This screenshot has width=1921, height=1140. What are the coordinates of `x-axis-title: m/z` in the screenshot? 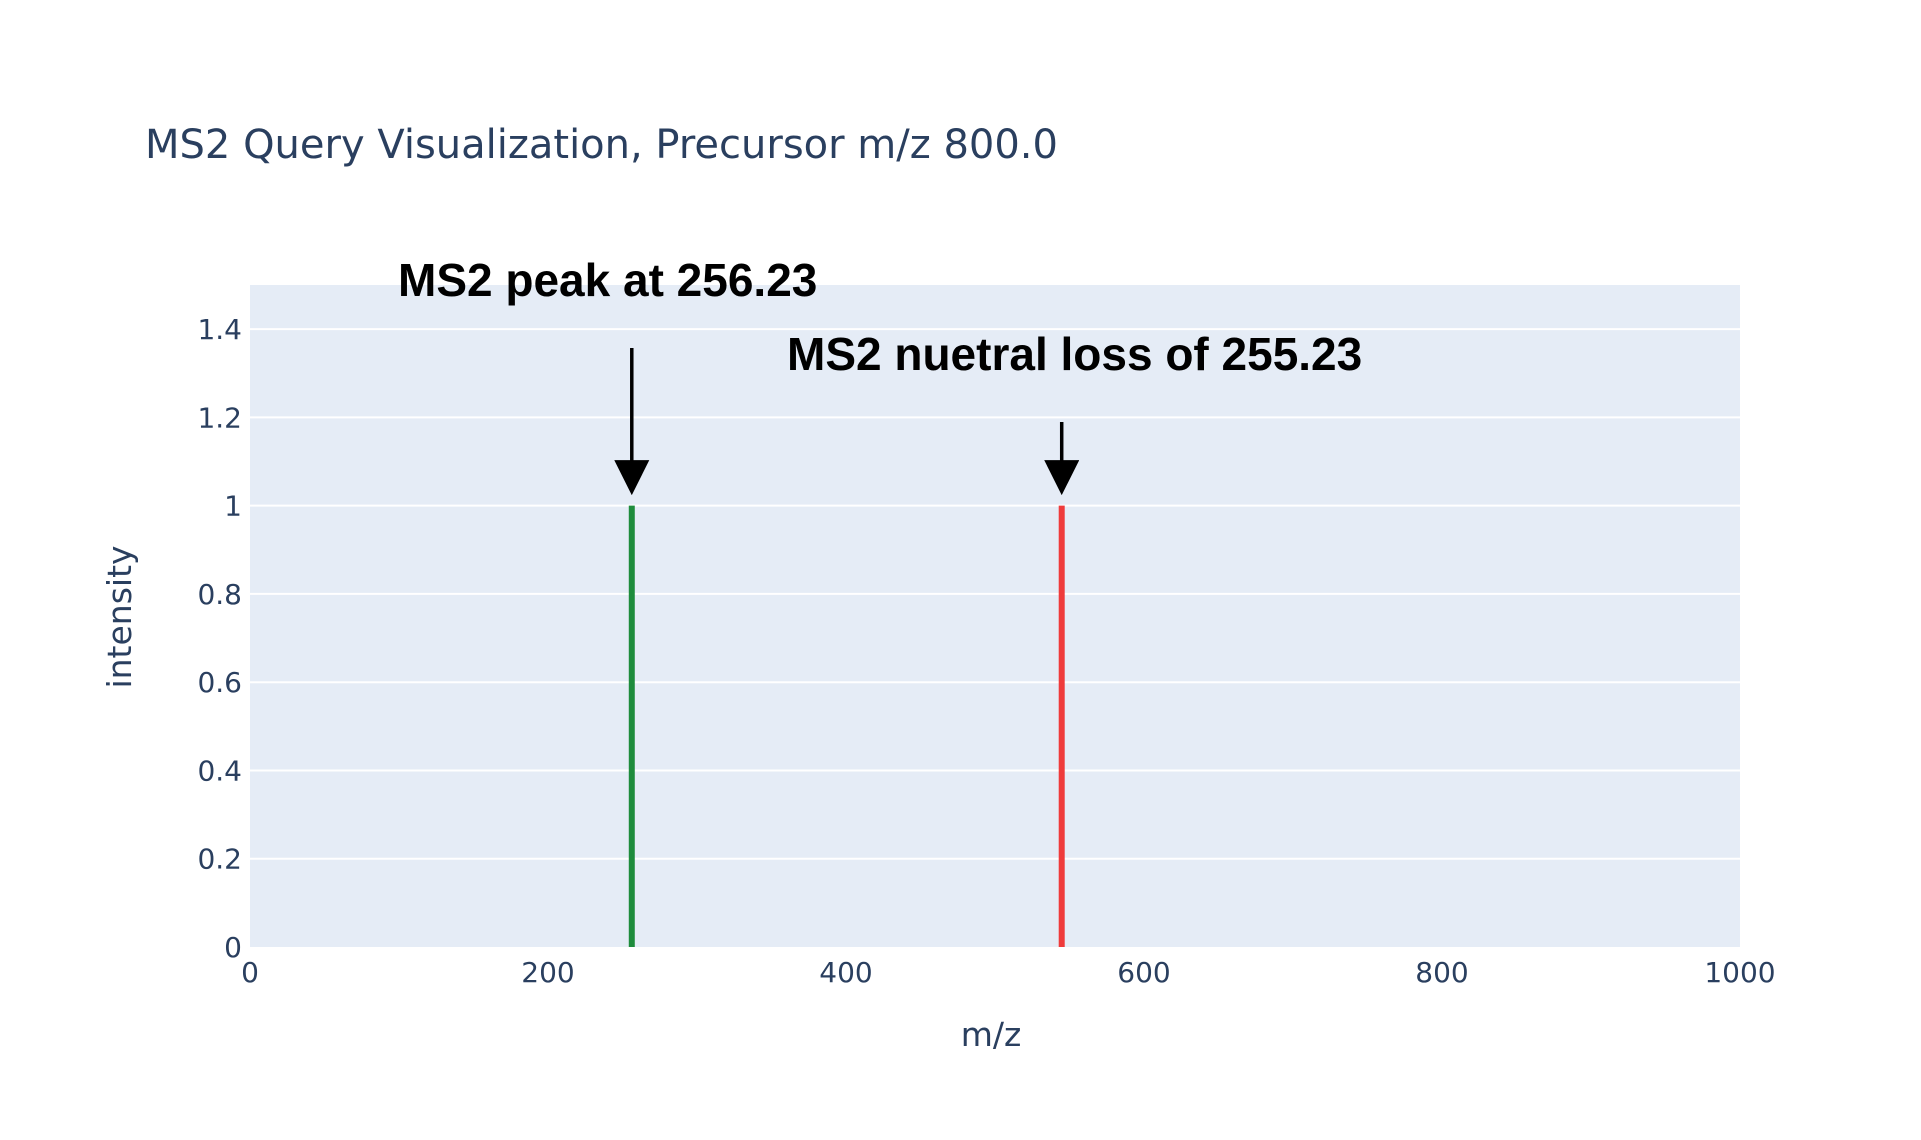 It's located at (991, 1034).